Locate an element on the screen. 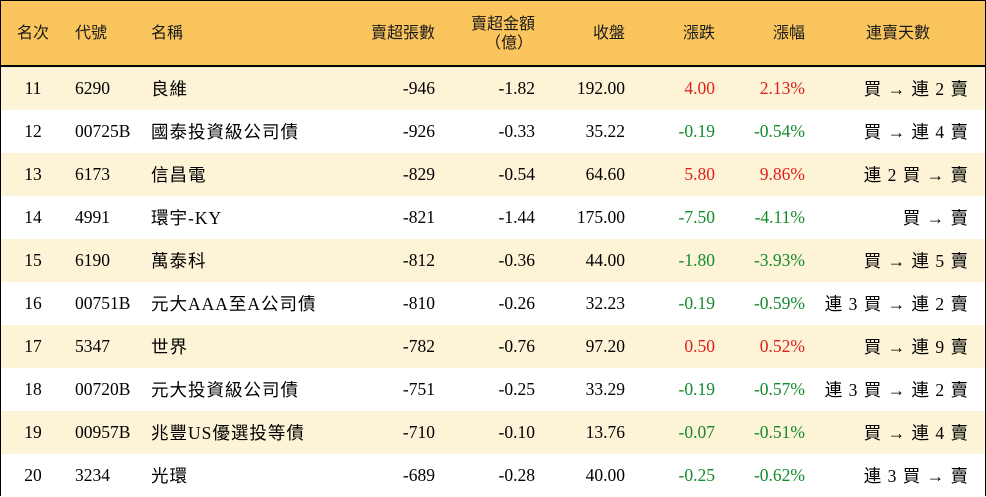 This screenshot has height=497, width=986. rank-cell: 14 is located at coordinates (33, 217).